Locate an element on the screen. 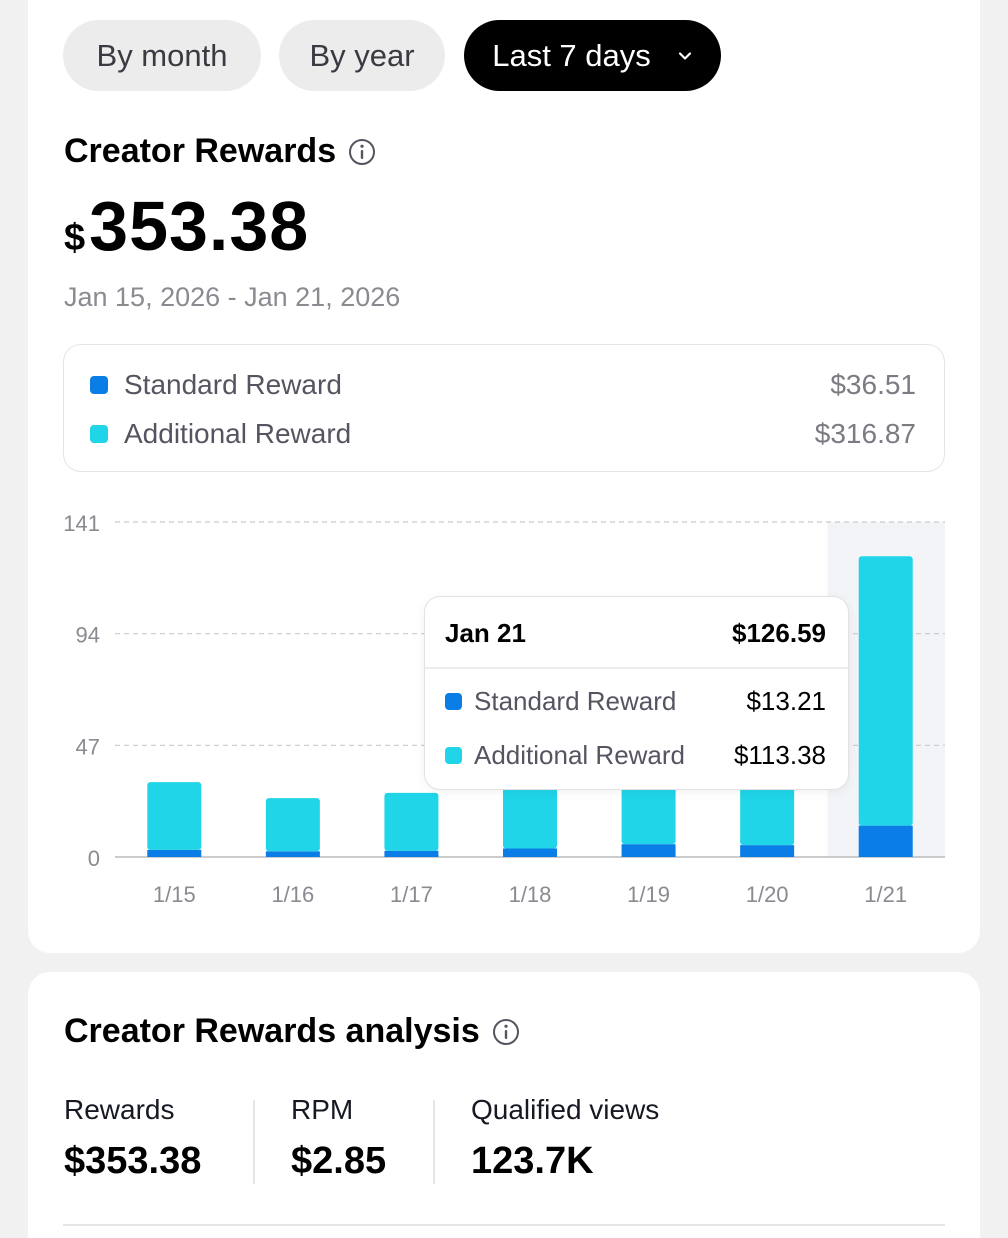 The height and width of the screenshot is (1238, 1008). currency-symbol: $ is located at coordinates (75, 238).